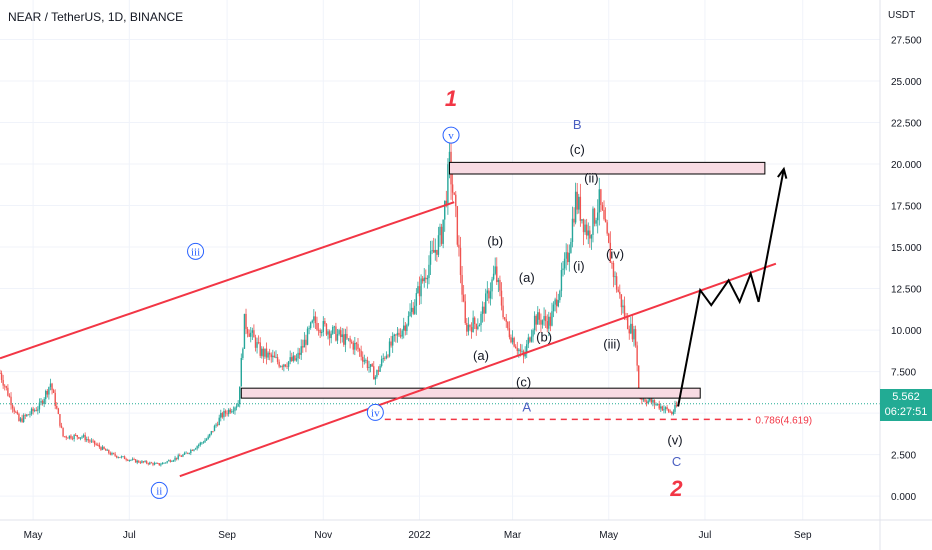 The width and height of the screenshot is (932, 550). Describe the element at coordinates (906, 124) in the screenshot. I see `y-tick-label: 22.500` at that location.